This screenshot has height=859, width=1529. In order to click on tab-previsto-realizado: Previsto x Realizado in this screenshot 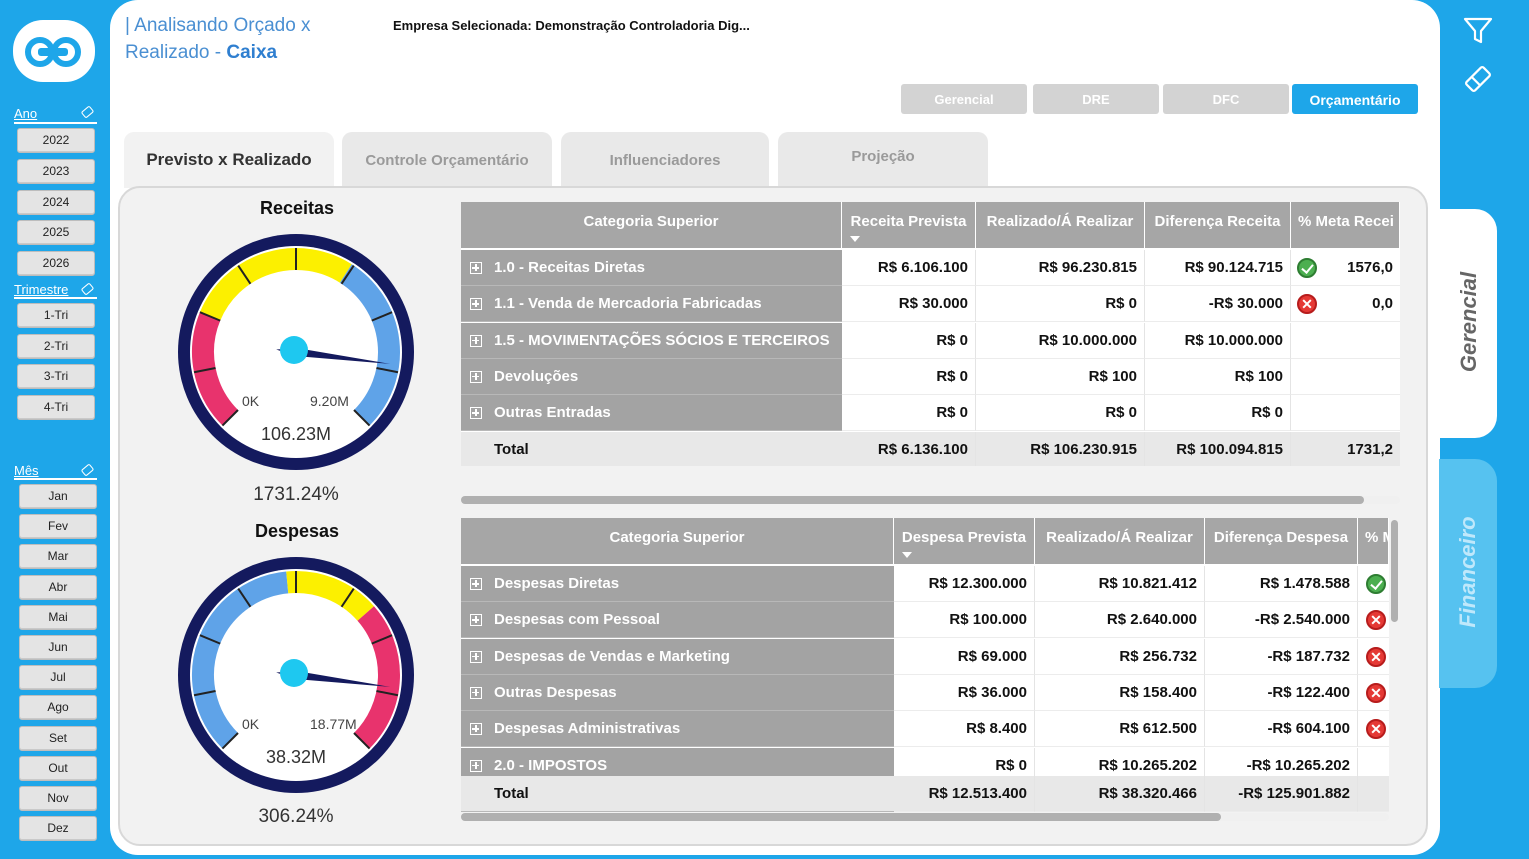, I will do `click(229, 160)`.